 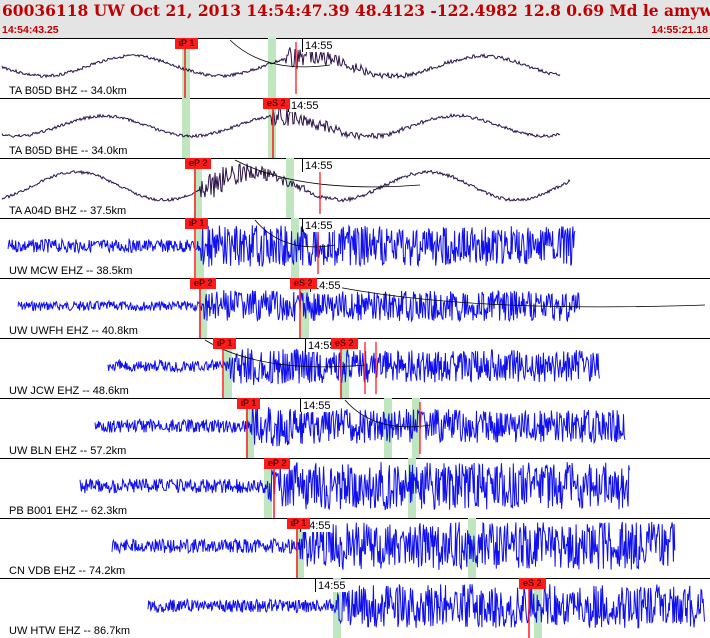 I want to click on trace-panel: 14:55 eP 2 TA A04D BHZ -- 37.5km, so click(x=355, y=188).